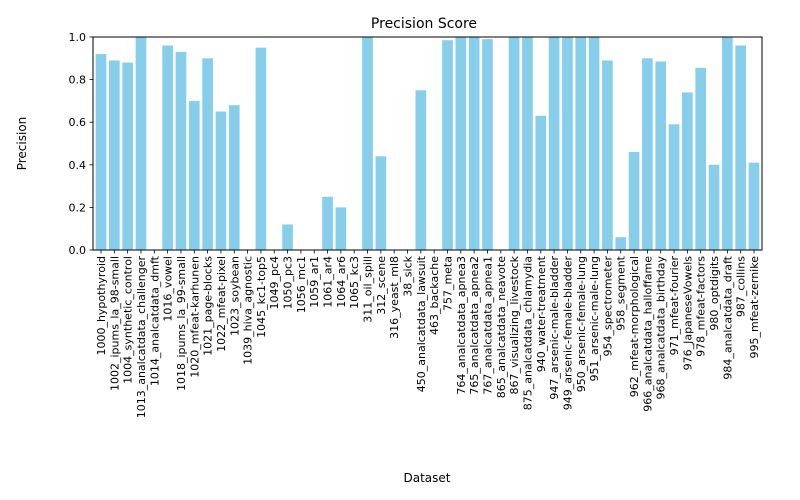  Describe the element at coordinates (501, 327) in the screenshot. I see `x-tick-label: 865_analcatdata_neavote` at that location.